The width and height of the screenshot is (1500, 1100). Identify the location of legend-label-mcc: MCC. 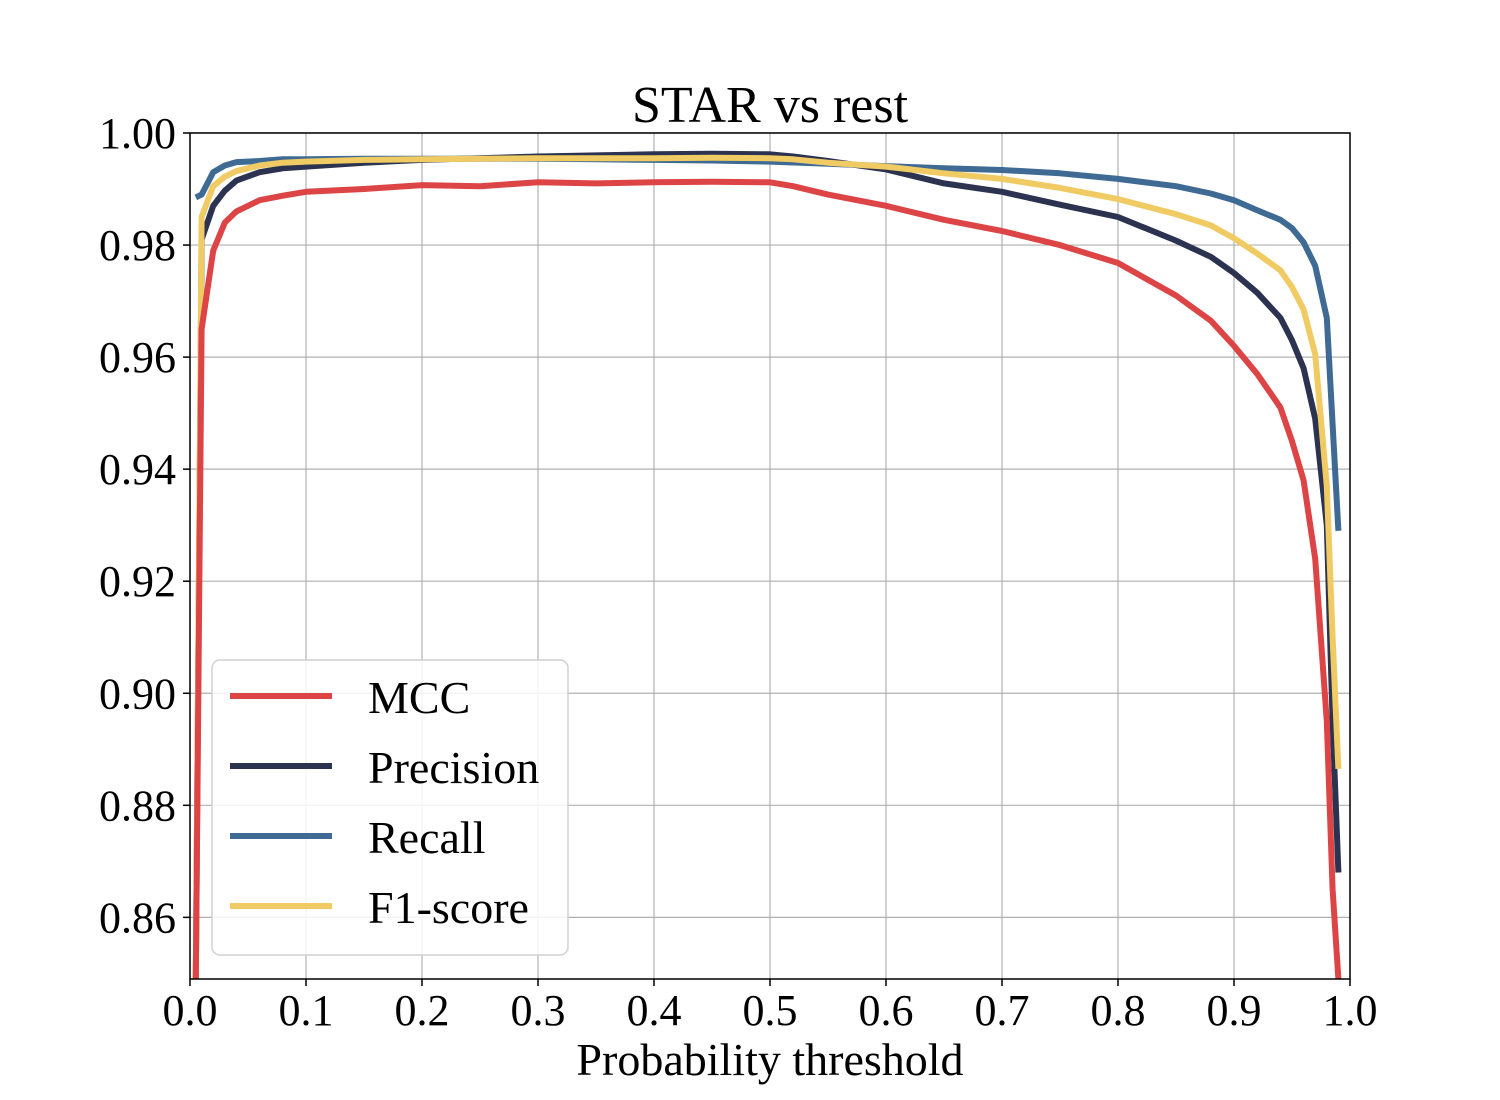
(419, 697).